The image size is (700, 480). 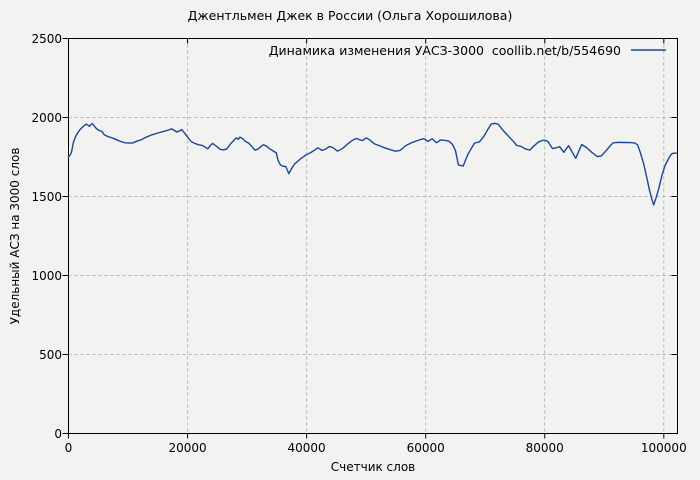 I want to click on x-tick-label: 80000, so click(x=544, y=448).